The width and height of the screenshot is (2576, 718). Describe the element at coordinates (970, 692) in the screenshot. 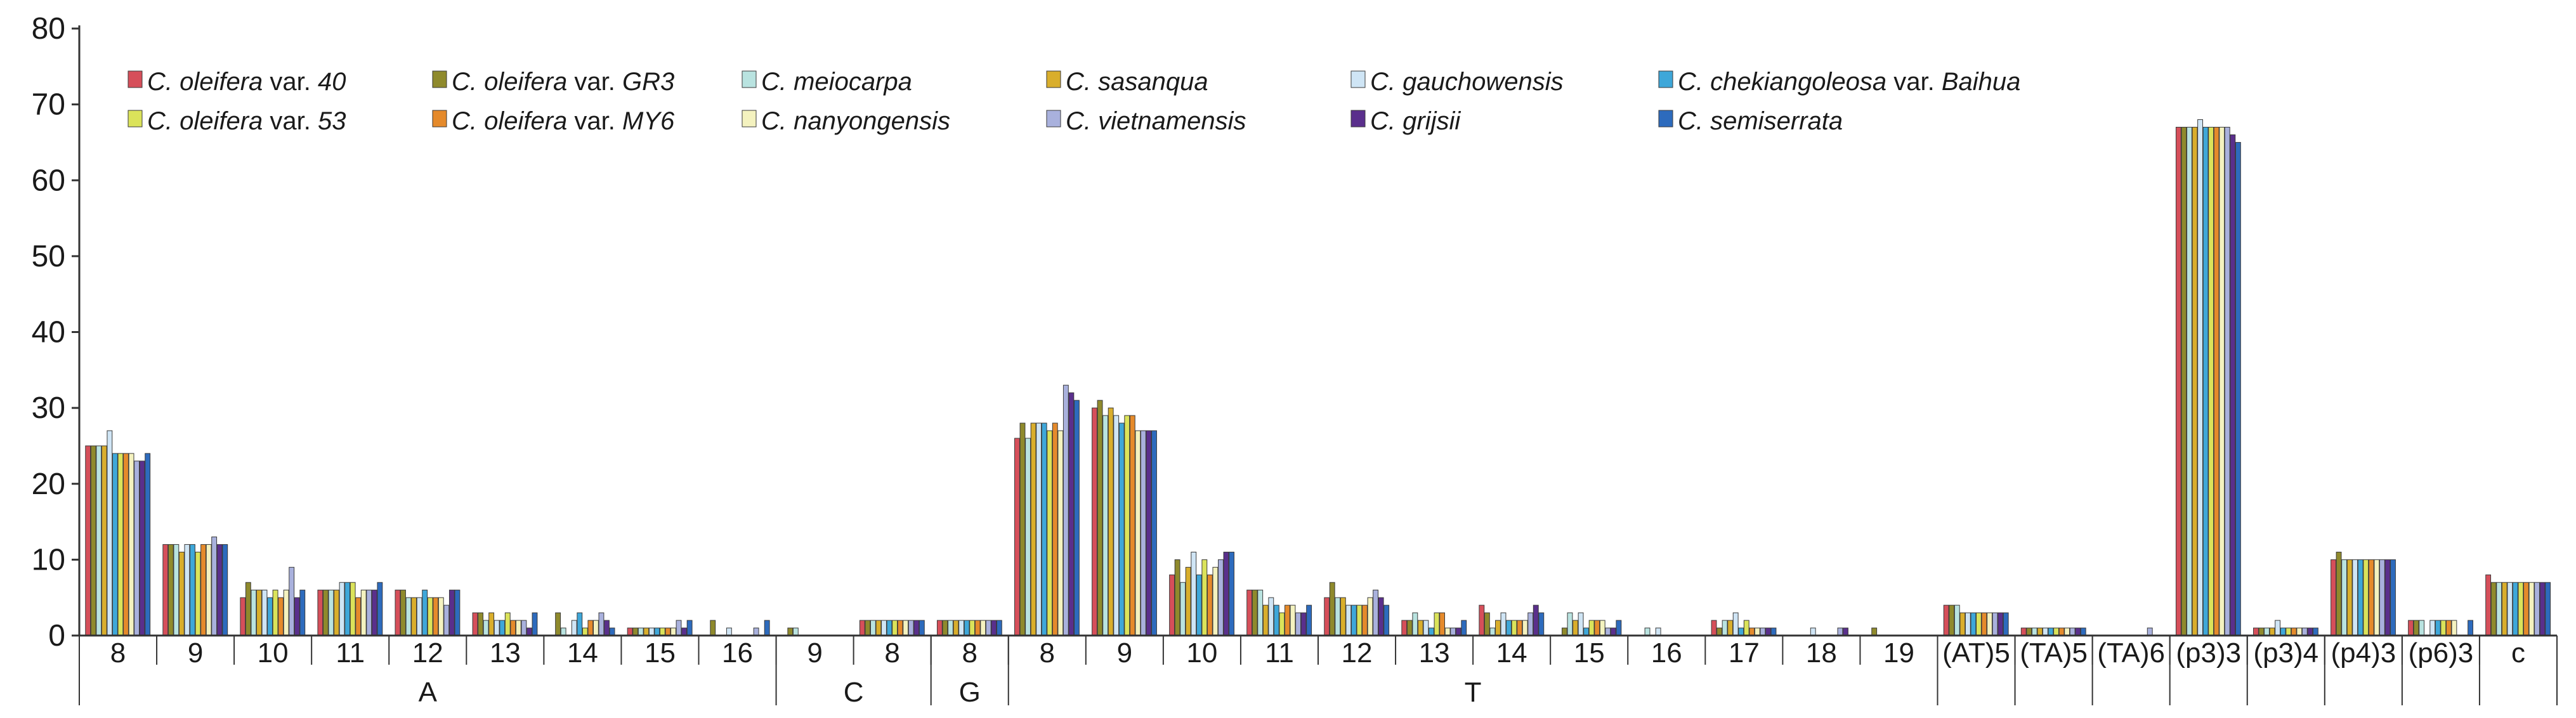

I see `group-label: G` at that location.